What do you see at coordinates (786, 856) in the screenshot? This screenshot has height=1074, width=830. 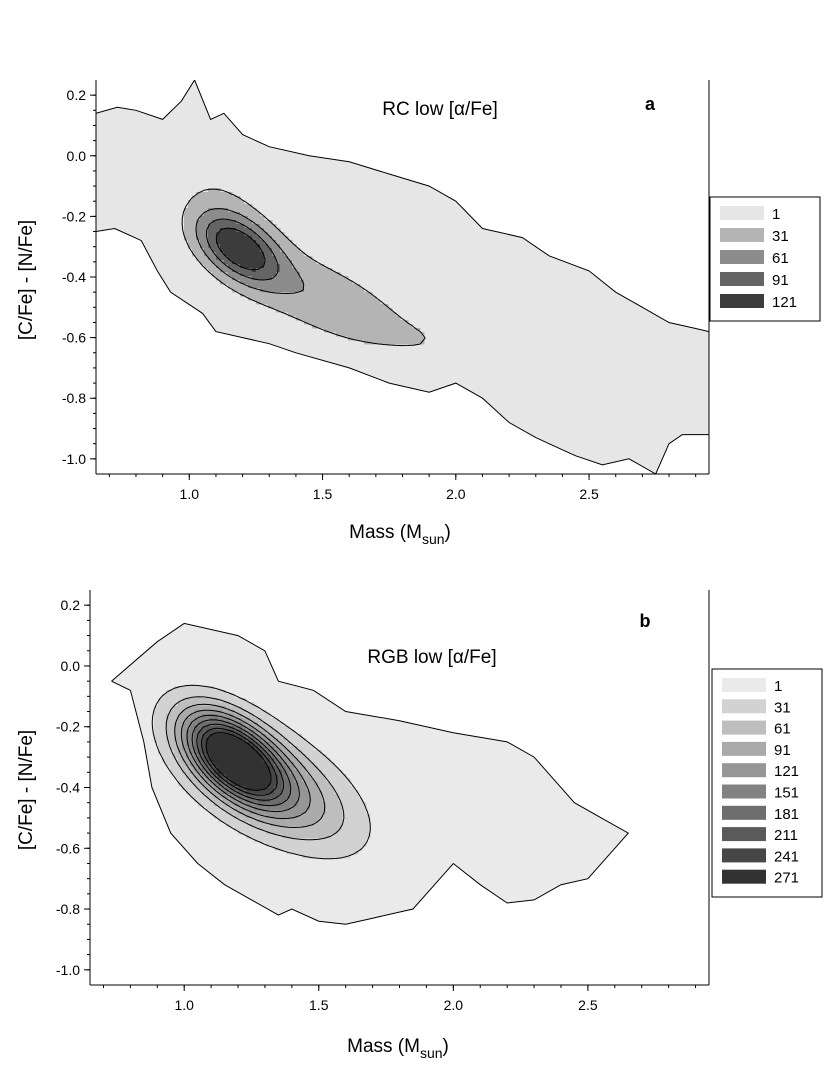 I see `legend-label: 241` at bounding box center [786, 856].